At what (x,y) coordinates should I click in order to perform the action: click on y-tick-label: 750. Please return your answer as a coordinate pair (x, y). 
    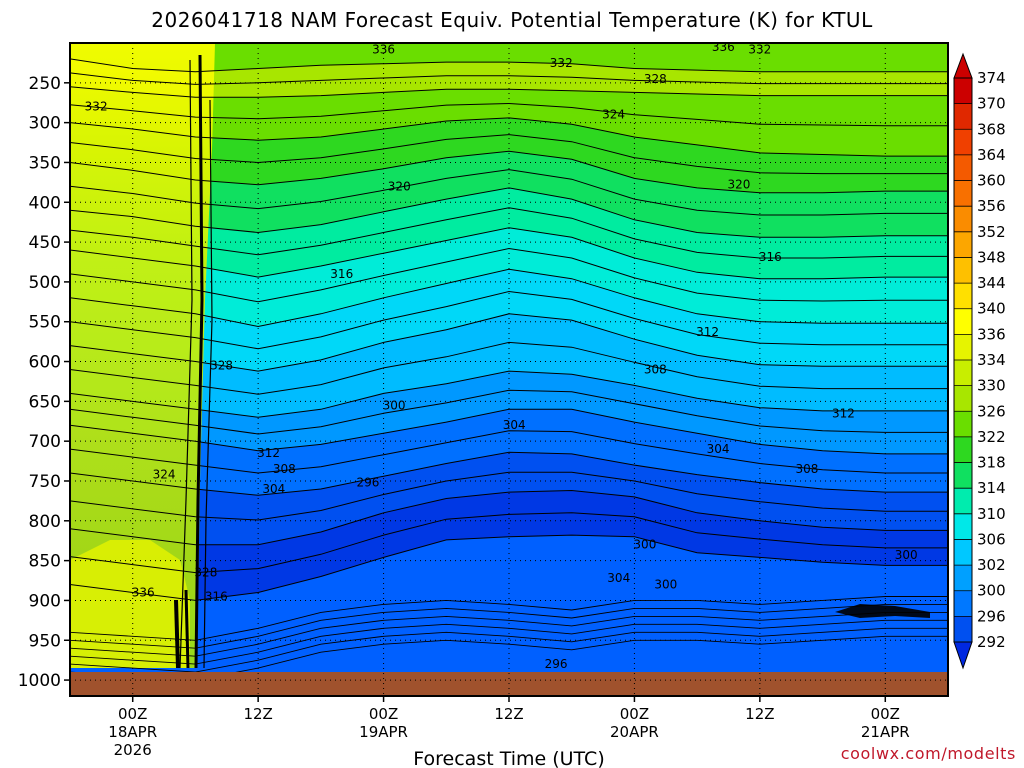
    Looking at the image, I should click on (45, 482).